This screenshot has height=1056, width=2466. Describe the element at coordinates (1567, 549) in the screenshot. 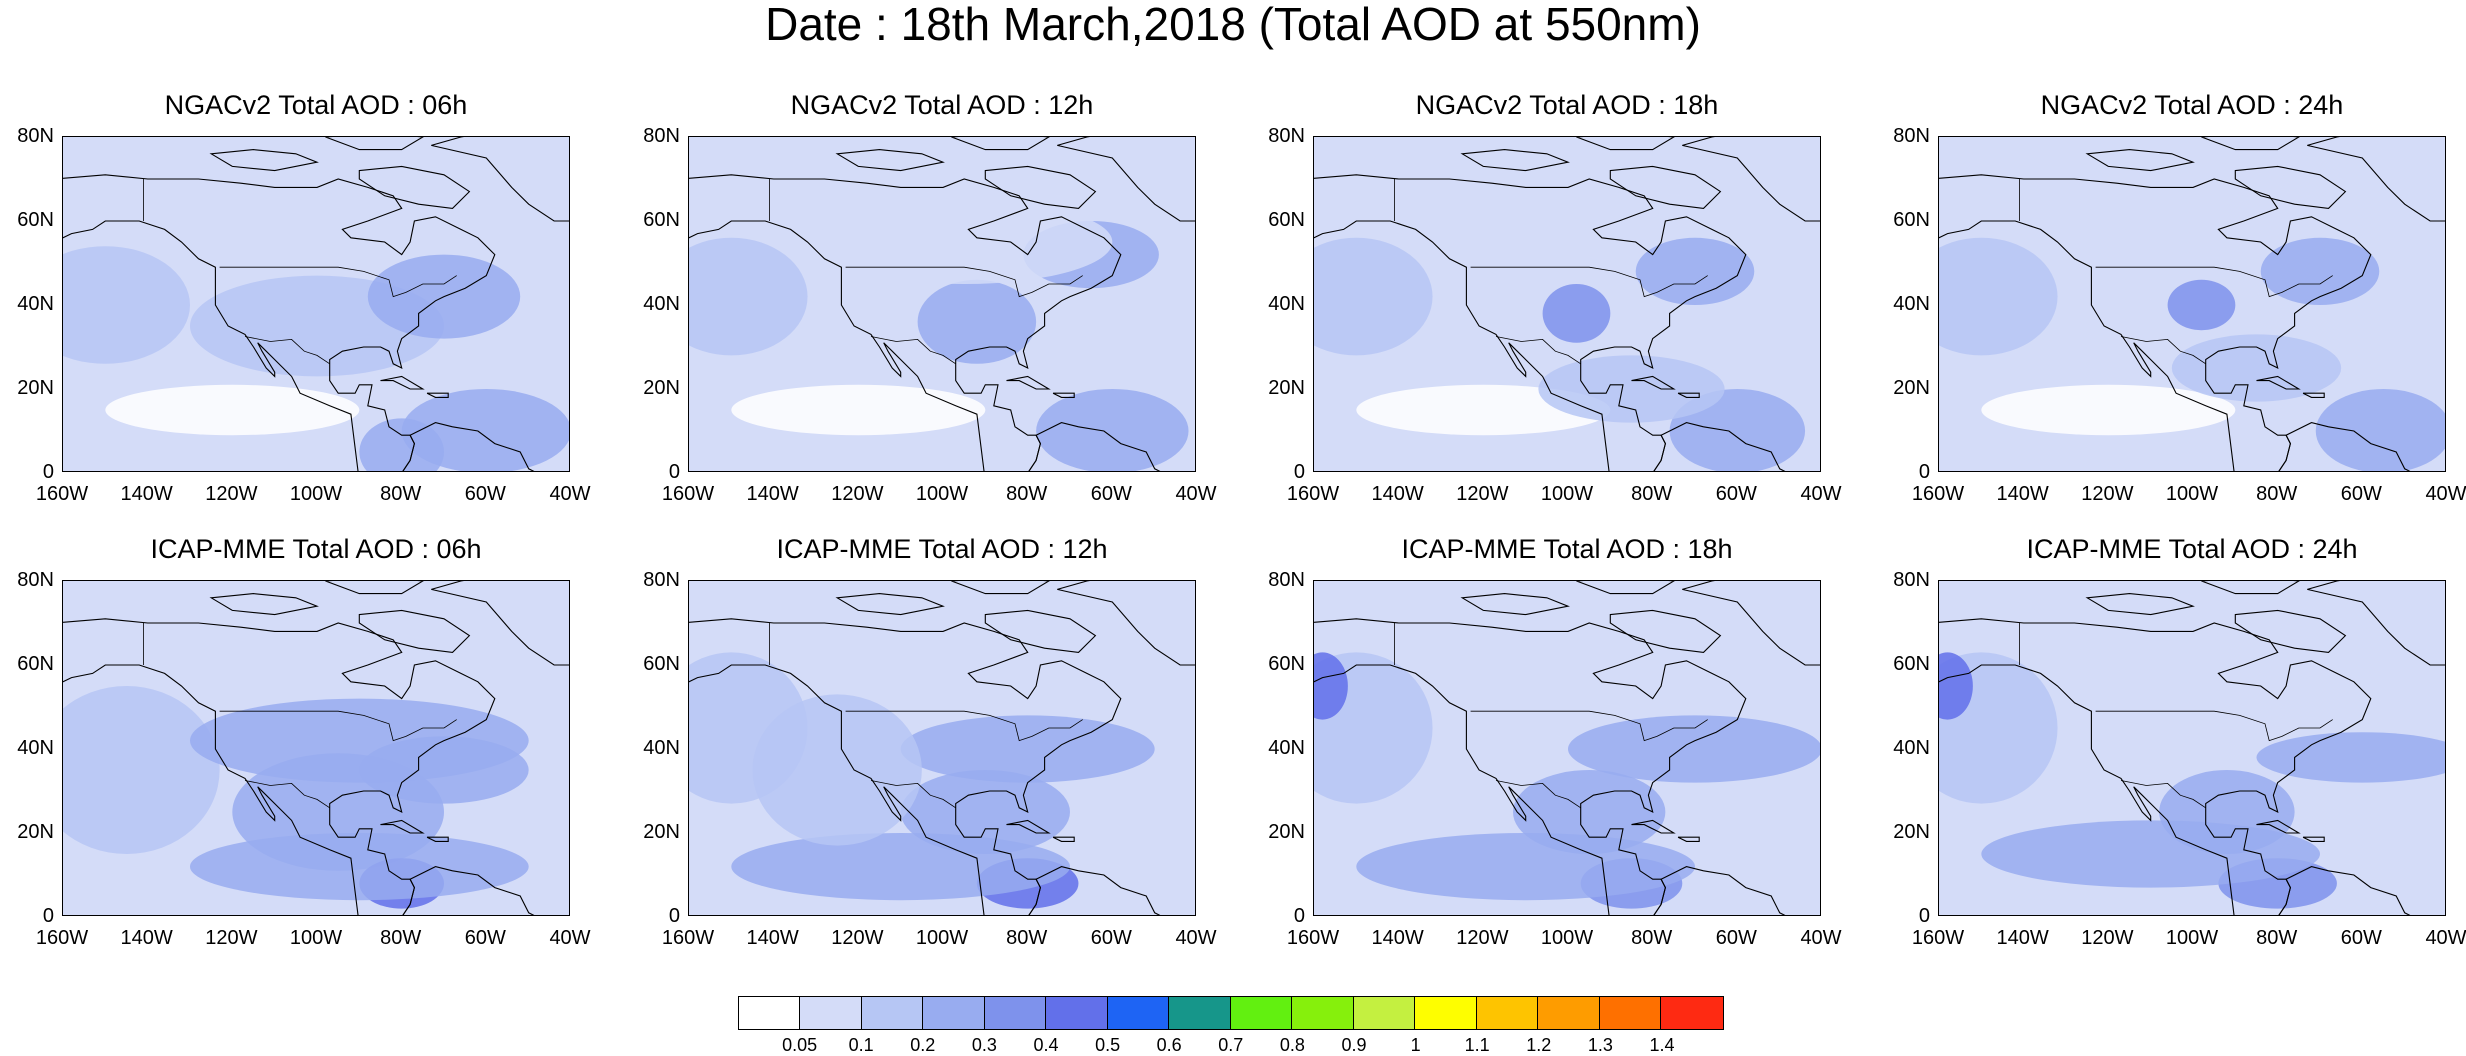

I see `panel-title: ICAP-MME Total AOD : 18h` at that location.